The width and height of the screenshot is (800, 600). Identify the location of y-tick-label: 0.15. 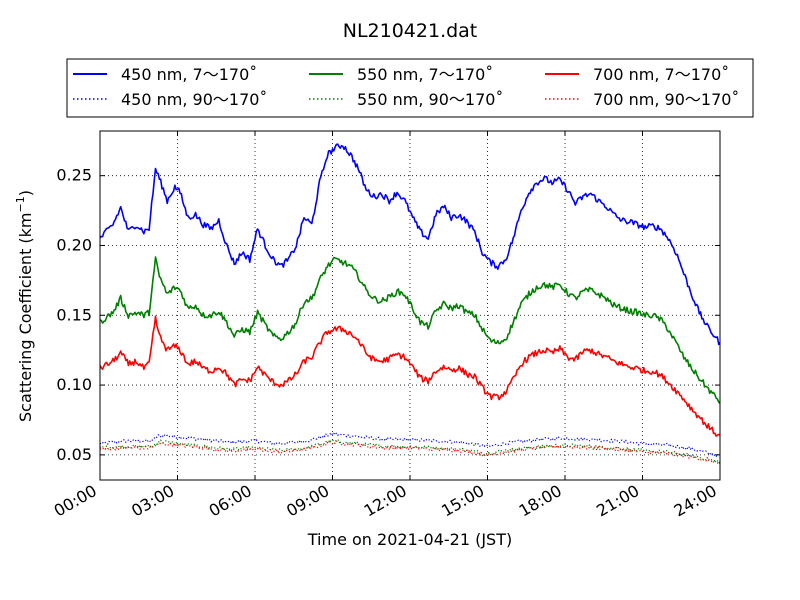
(74, 314).